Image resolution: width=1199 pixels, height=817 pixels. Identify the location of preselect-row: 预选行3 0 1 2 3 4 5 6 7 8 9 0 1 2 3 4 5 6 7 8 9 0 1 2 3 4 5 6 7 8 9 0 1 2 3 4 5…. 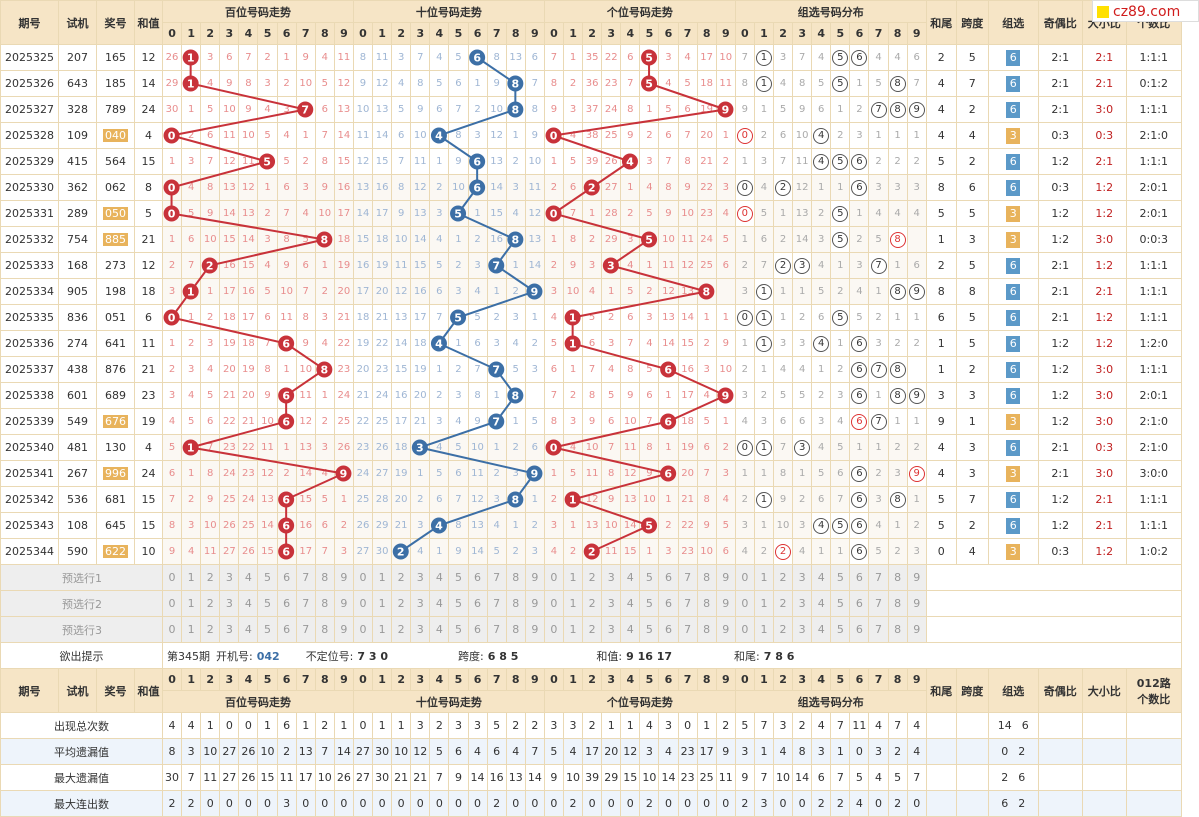
(591, 629).